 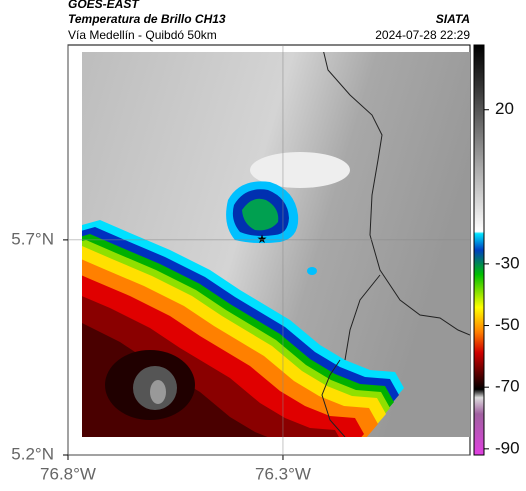 I want to click on caption: Vía Medellín - Quibdó 50km, so click(x=142, y=35).